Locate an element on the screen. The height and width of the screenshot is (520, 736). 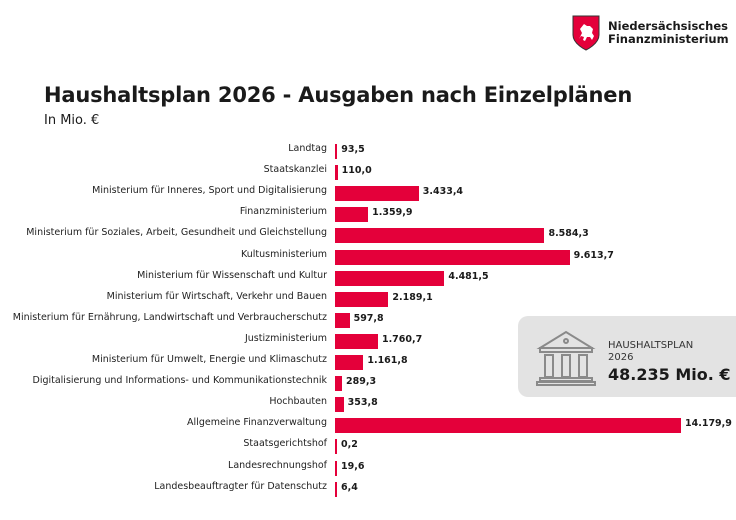
bar-row: Hochbauten 353,8 is located at coordinates (368, 404).